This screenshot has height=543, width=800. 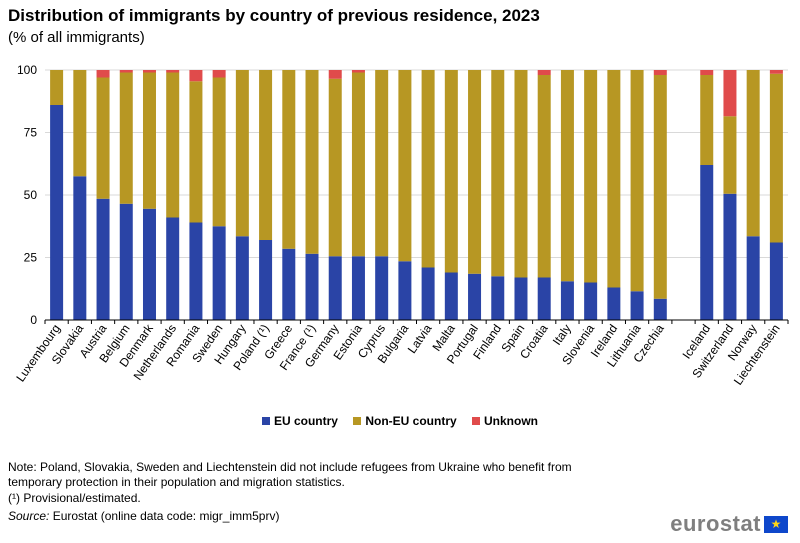 What do you see at coordinates (31, 133) in the screenshot?
I see `y-tick-label: 75` at bounding box center [31, 133].